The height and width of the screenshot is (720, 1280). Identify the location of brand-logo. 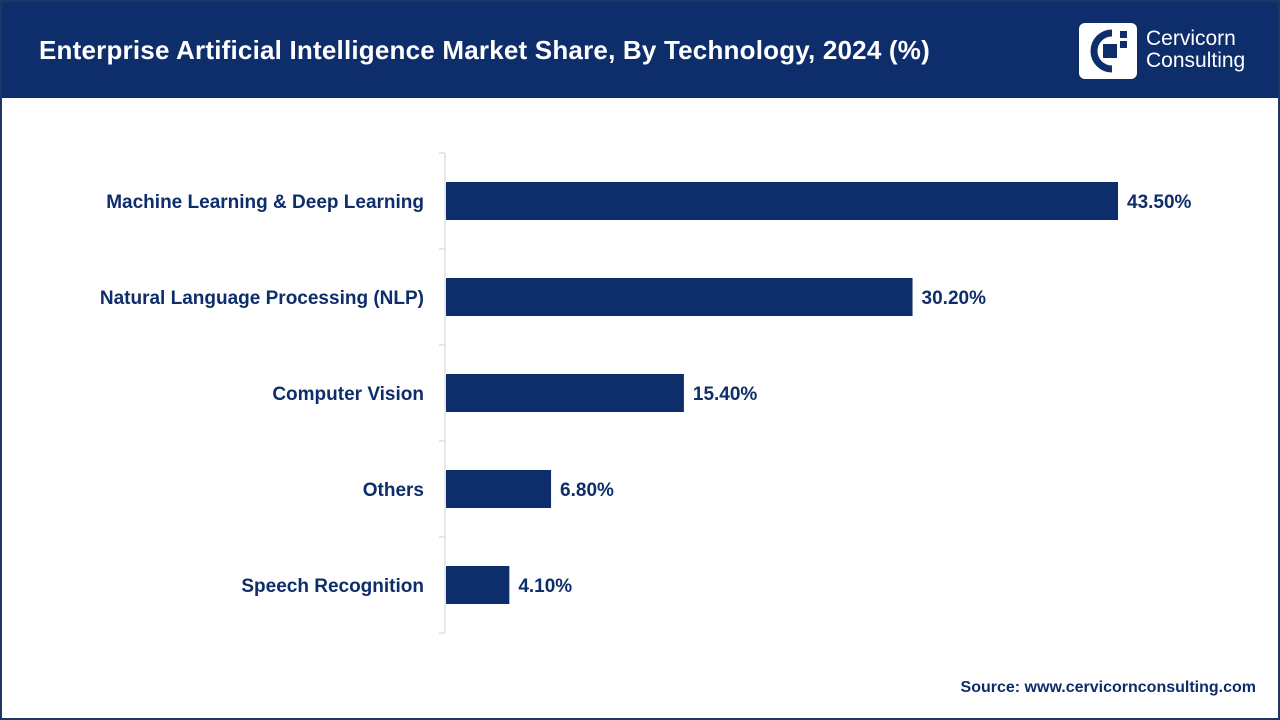
(1108, 51).